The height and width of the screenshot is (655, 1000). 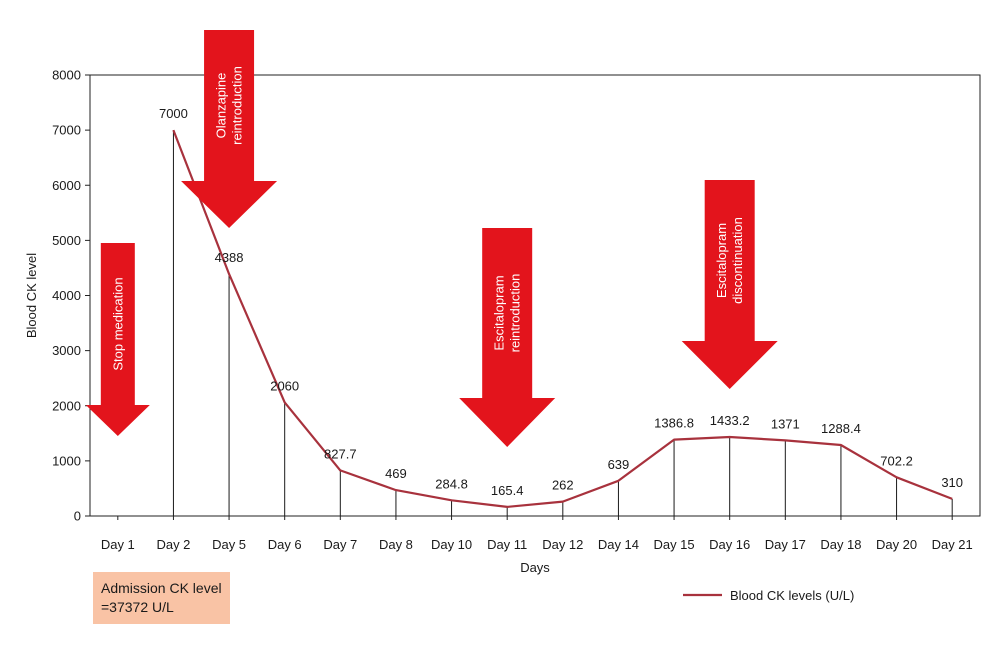 I want to click on x-tick-label: Day 16, so click(x=729, y=544).